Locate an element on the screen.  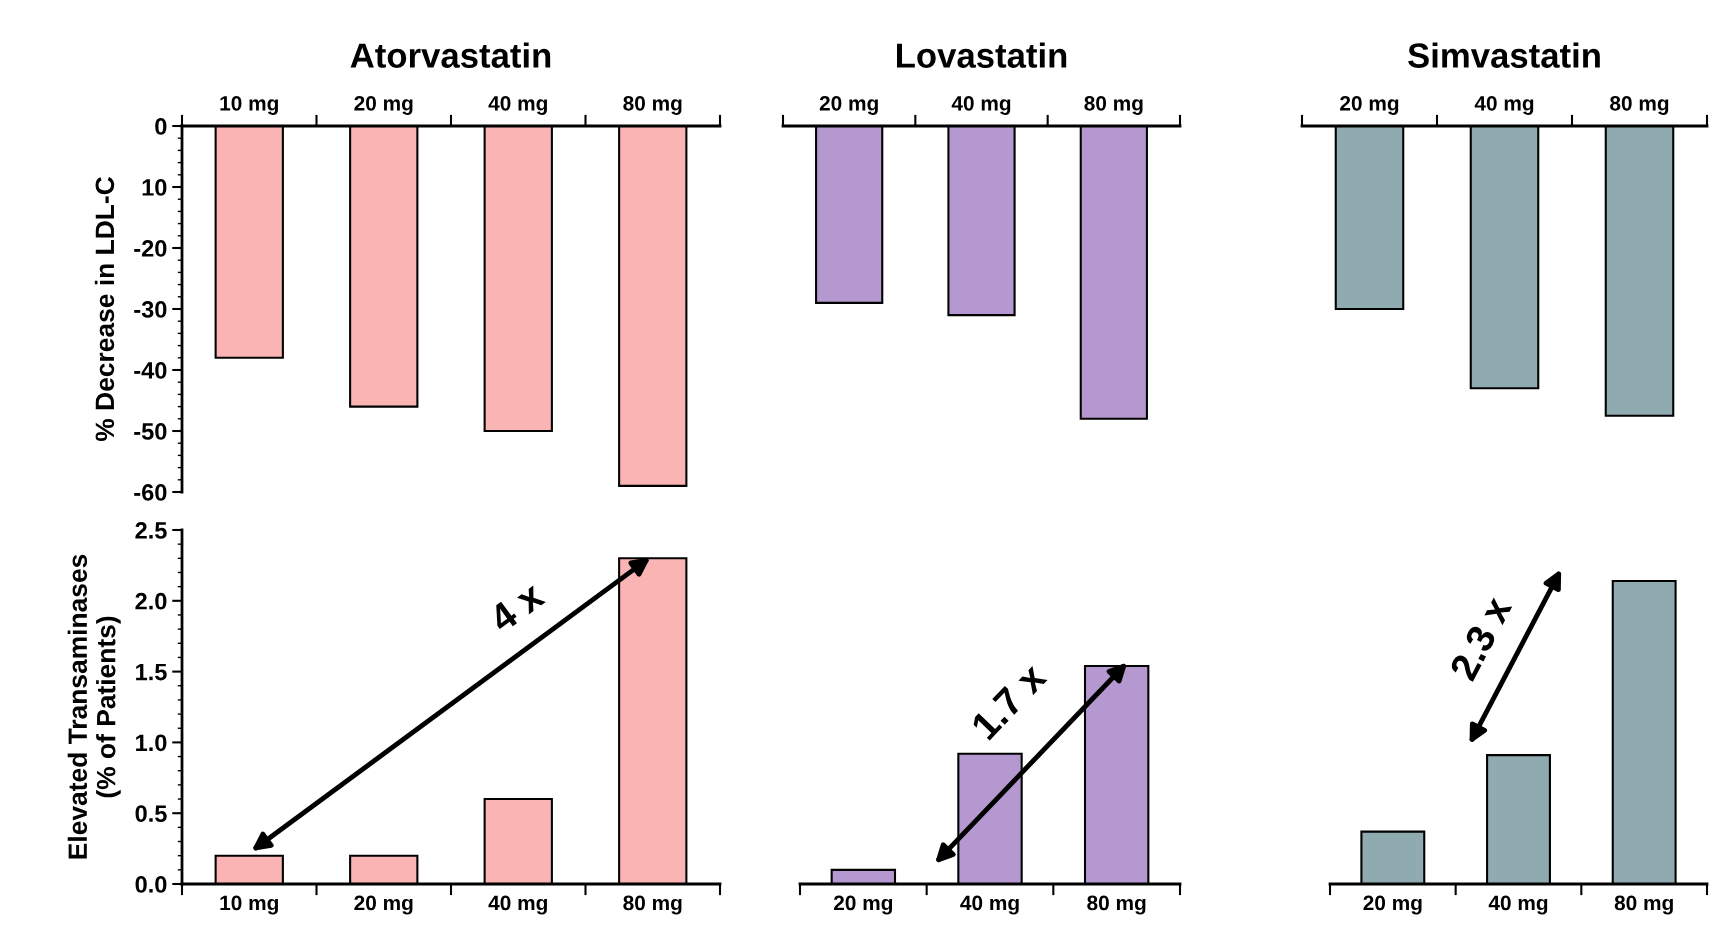
y-tick-label: 10 is located at coordinates (154, 187).